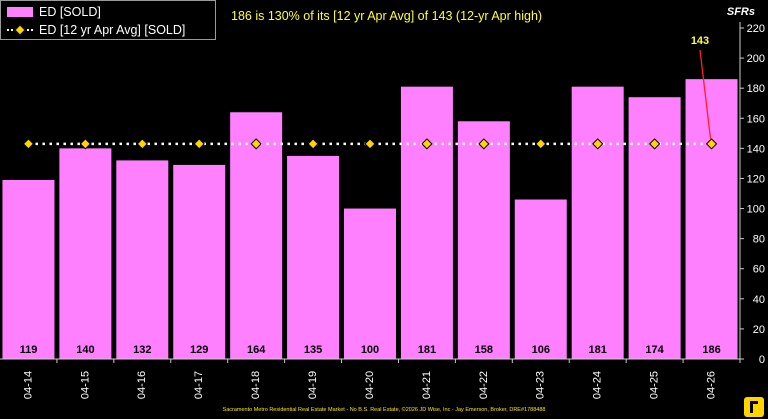  I want to click on average-line-group, so click(370, 144).